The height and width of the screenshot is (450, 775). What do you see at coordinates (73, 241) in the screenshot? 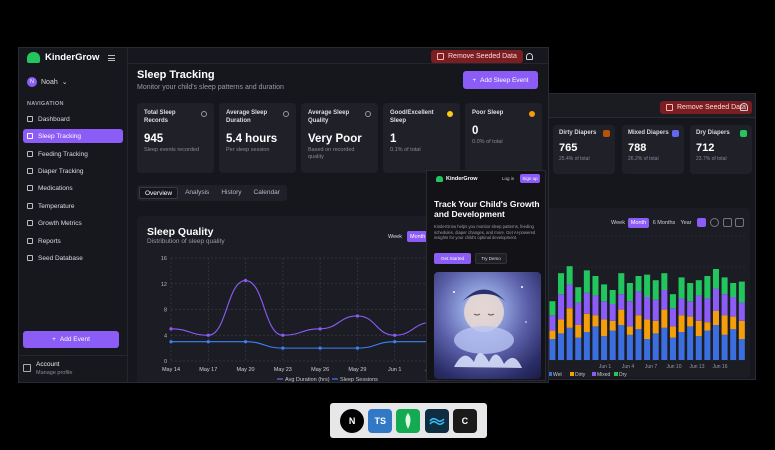
I see `sidebar-item-reports: Reports` at bounding box center [73, 241].